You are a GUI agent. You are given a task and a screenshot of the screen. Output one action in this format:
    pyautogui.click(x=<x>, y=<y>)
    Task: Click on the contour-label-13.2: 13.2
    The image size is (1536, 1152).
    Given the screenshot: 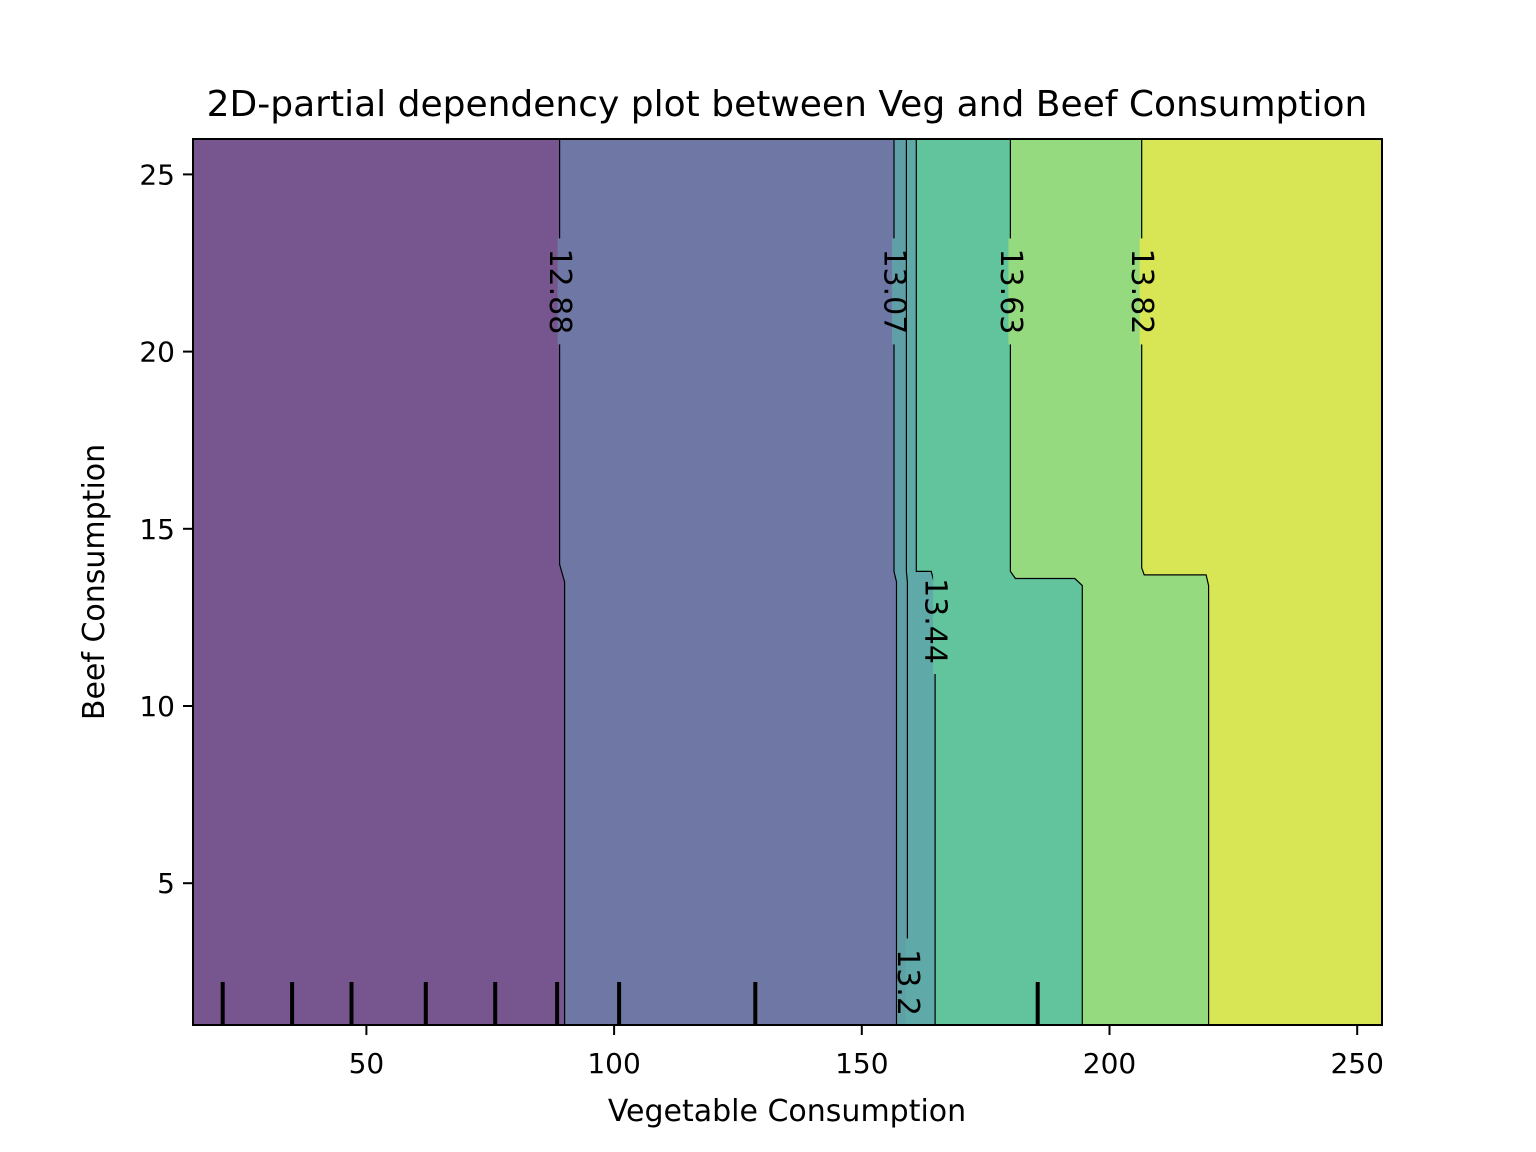 What is the action you would take?
    pyautogui.click(x=907, y=982)
    